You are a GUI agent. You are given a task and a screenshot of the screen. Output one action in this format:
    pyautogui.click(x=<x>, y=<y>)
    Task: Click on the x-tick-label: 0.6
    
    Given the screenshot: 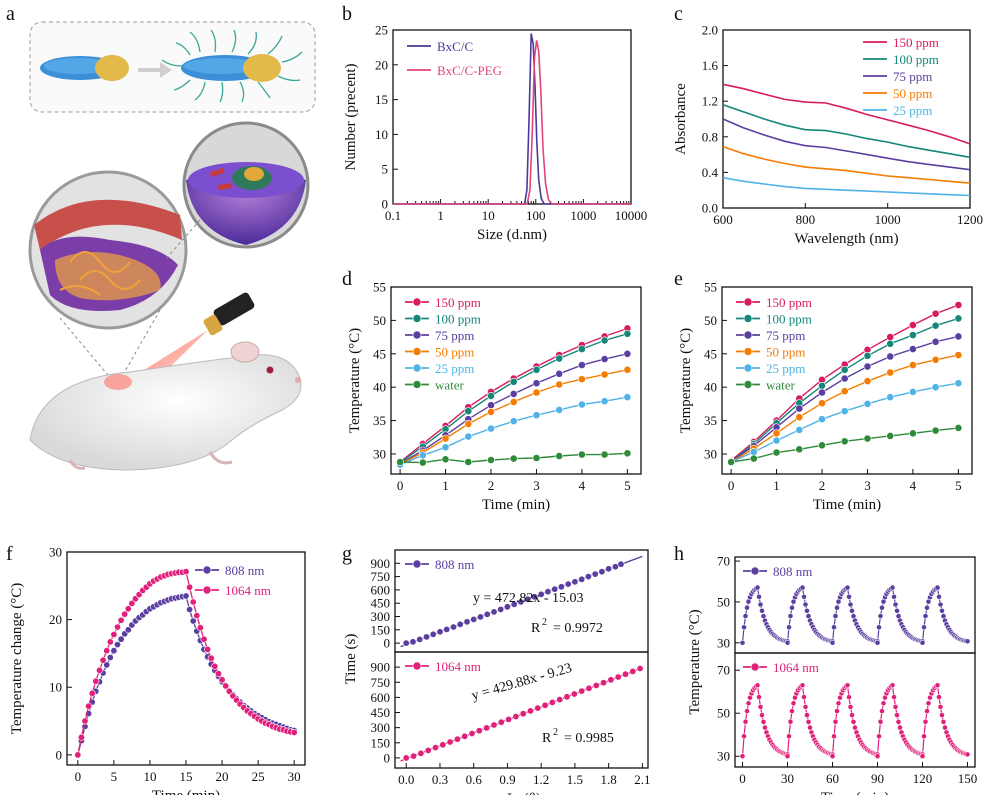 What is the action you would take?
    pyautogui.click(x=474, y=779)
    